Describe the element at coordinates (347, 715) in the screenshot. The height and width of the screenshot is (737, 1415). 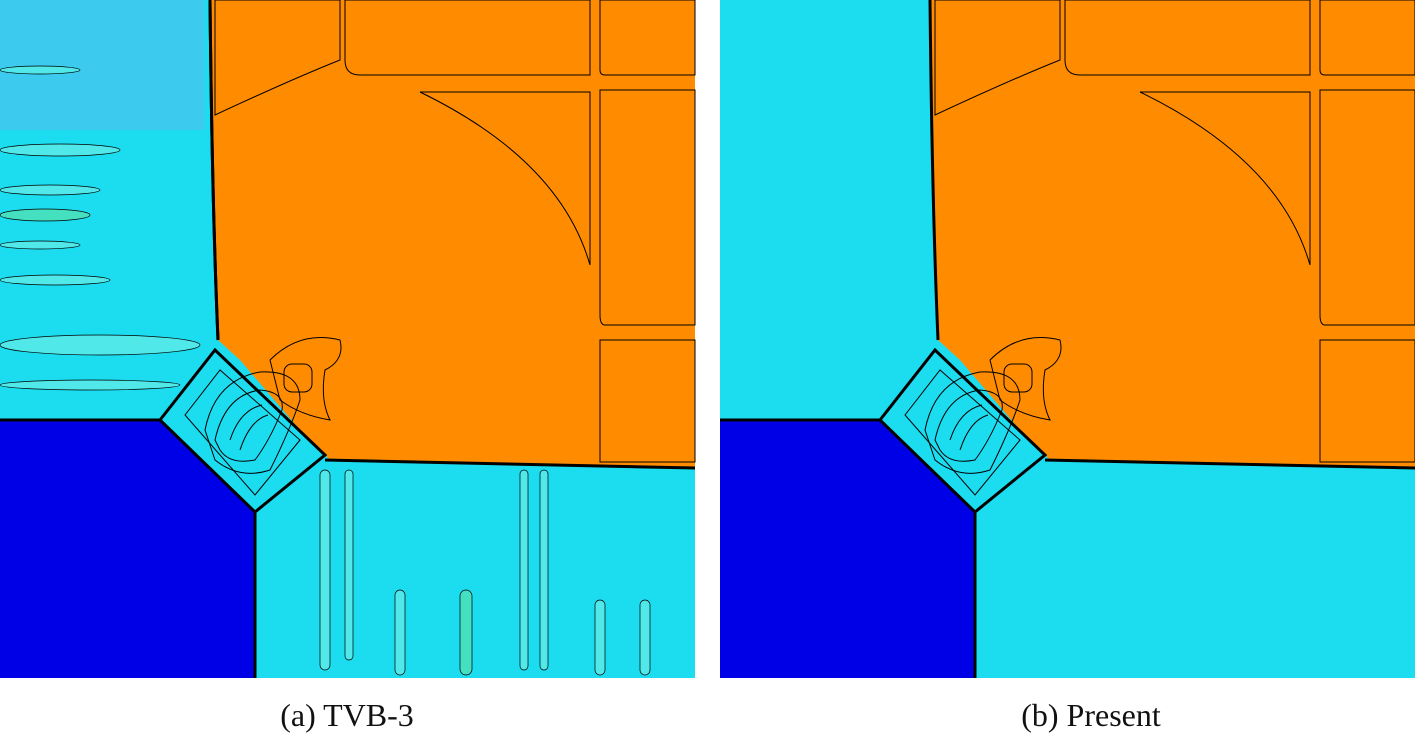
I see `caption: (a) TVB-3` at that location.